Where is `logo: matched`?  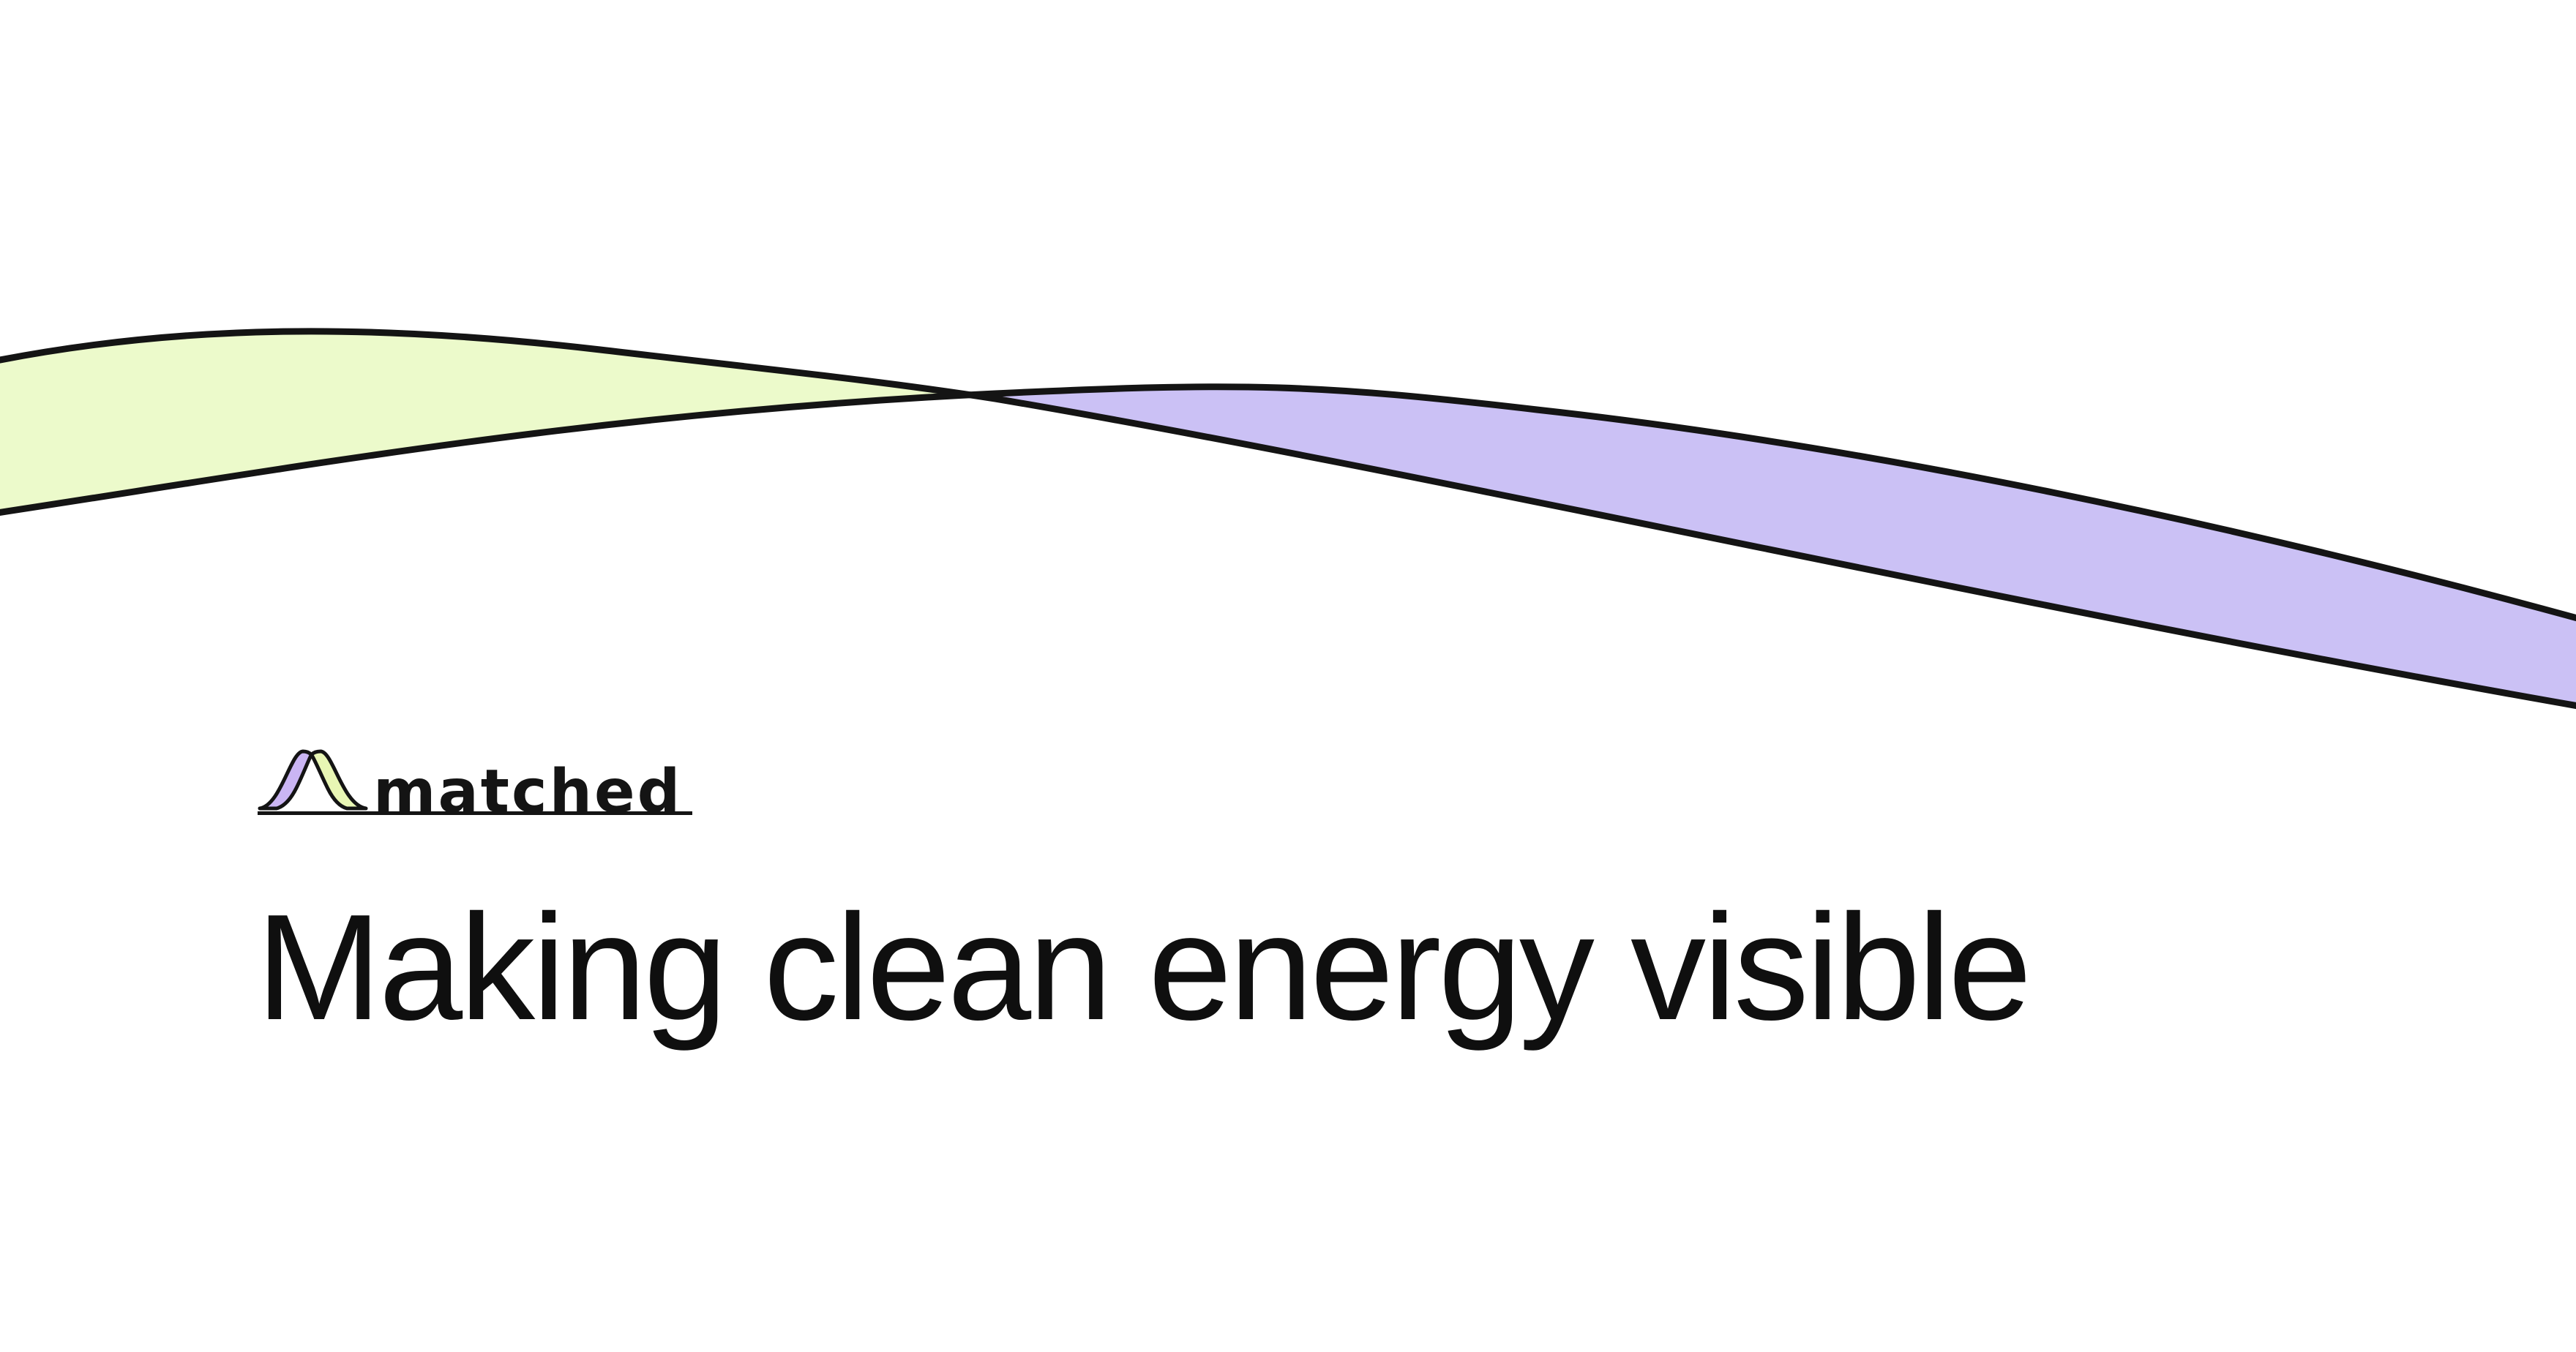
logo: matched is located at coordinates (475, 781).